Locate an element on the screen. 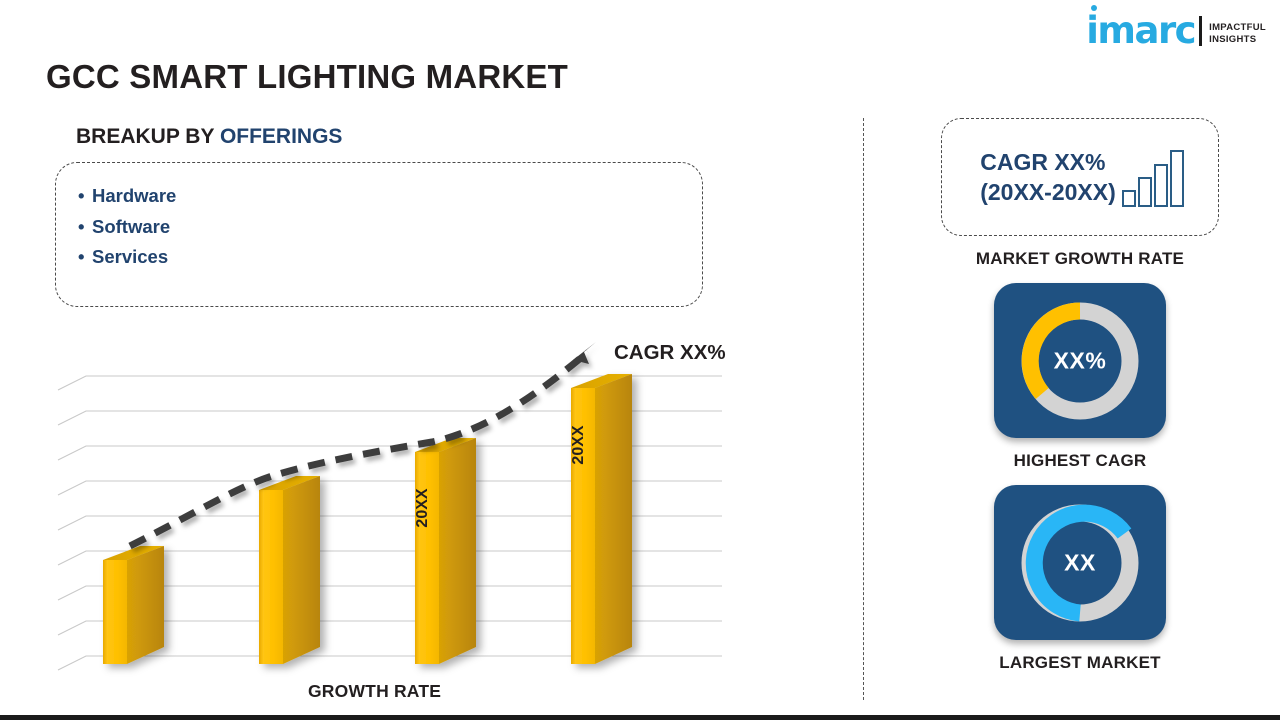 The image size is (1280, 720). logo-tagline: IMPACTFUL INSIGHTS is located at coordinates (1237, 35).